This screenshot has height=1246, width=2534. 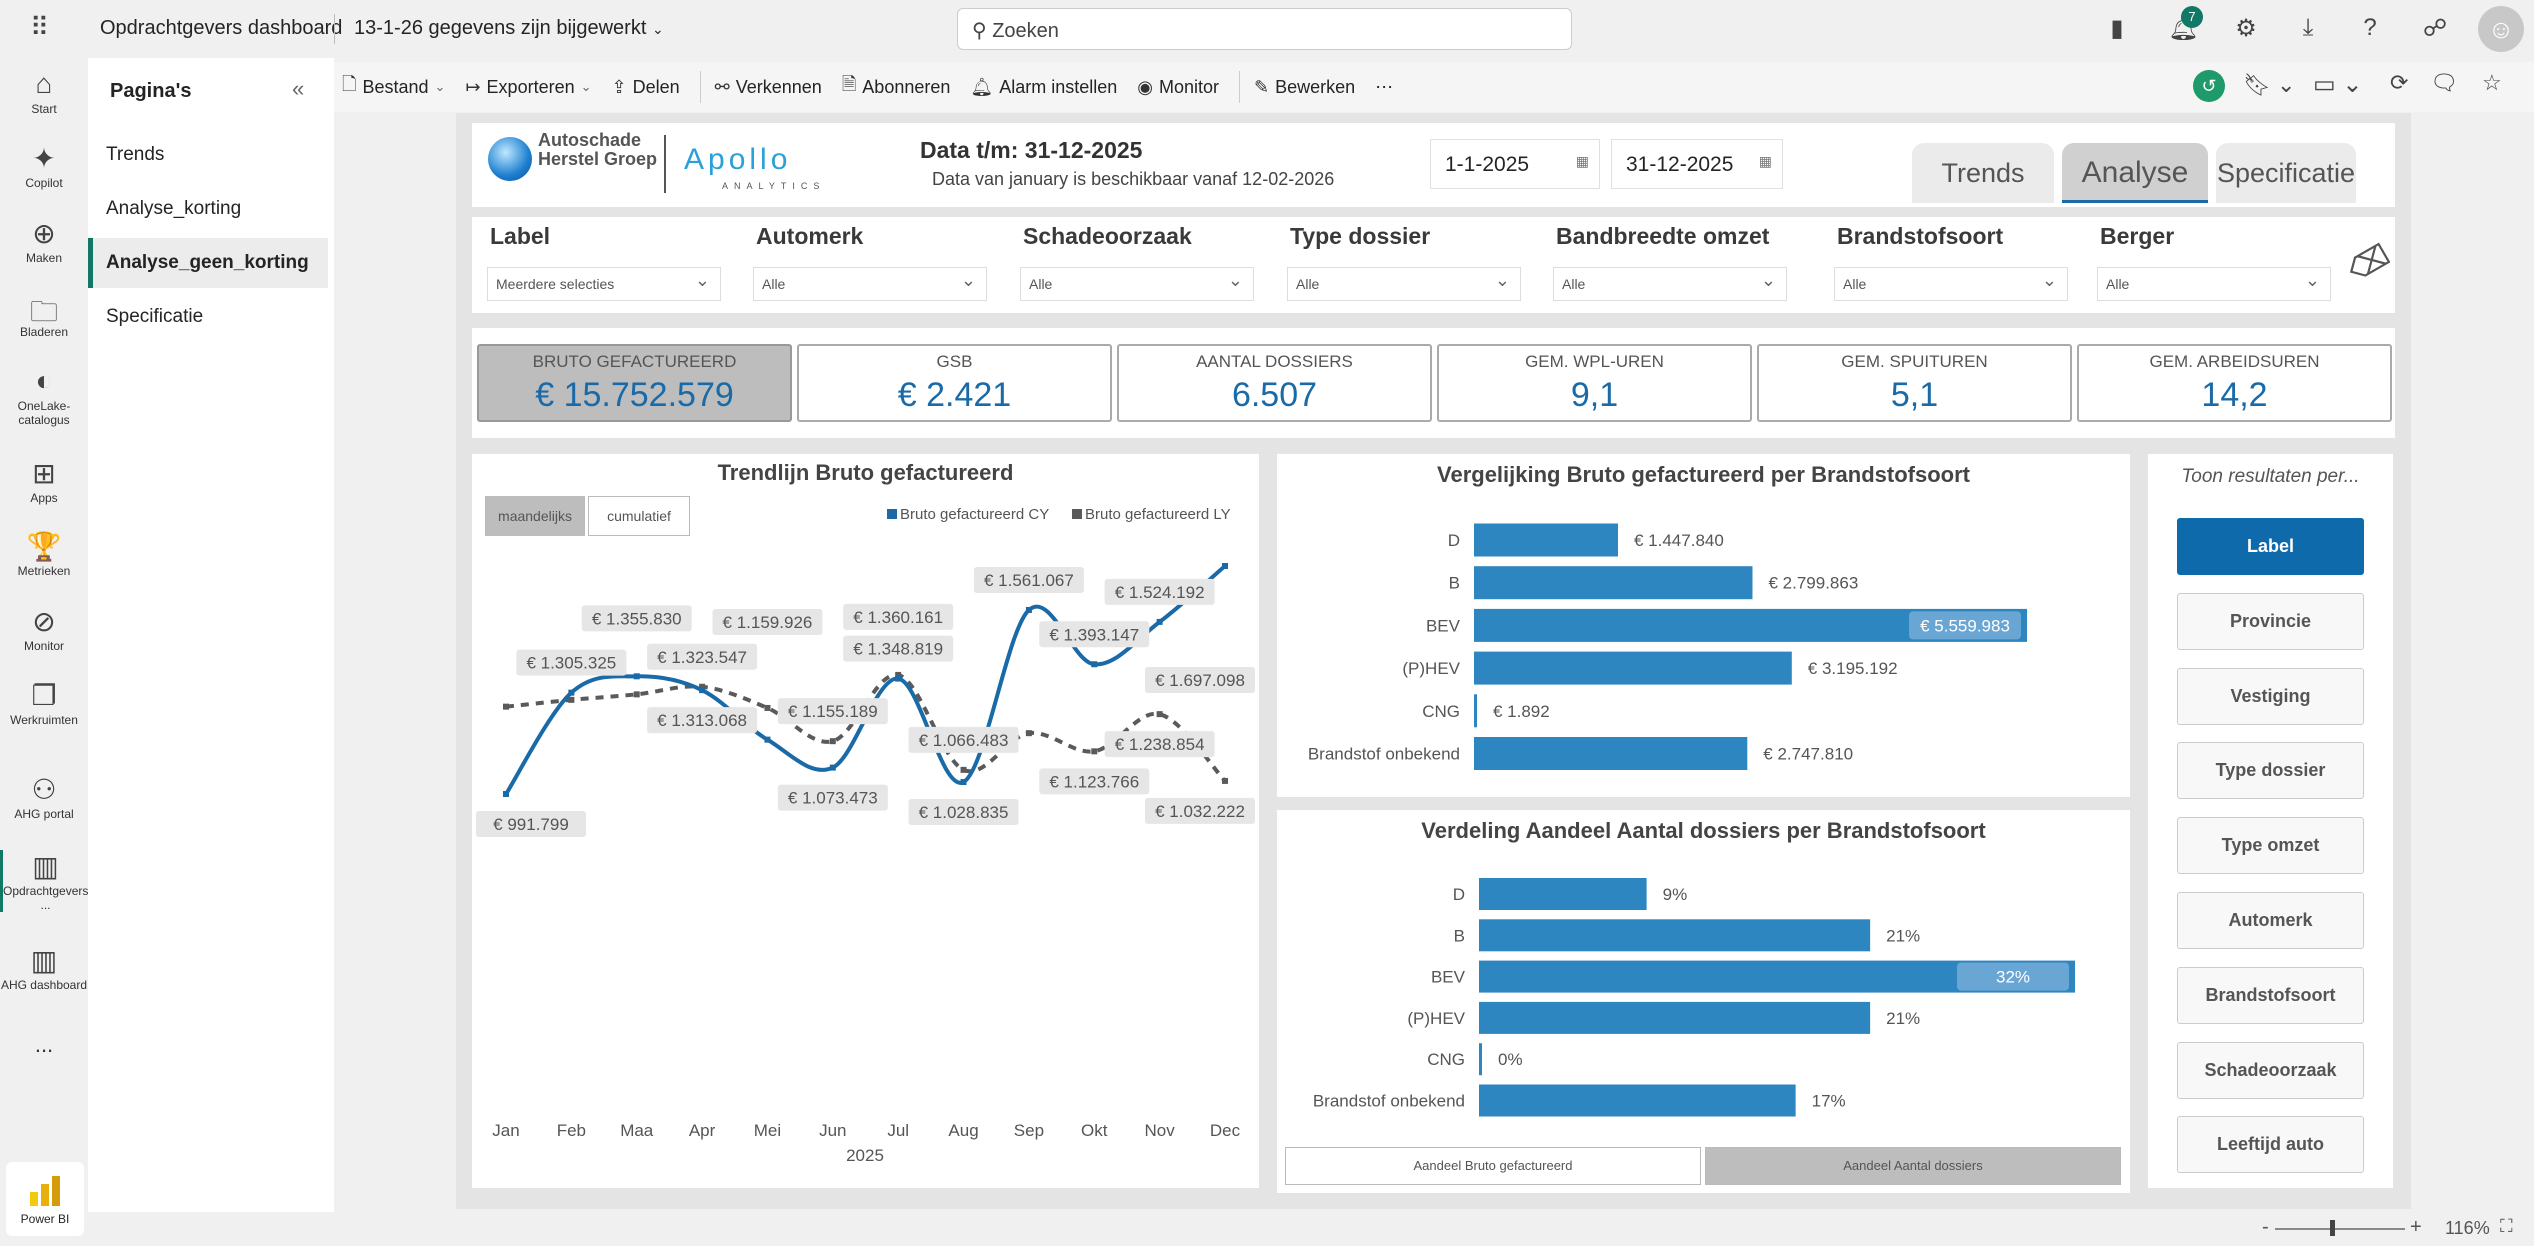 What do you see at coordinates (2416, 1227) in the screenshot?
I see `zoom-in-button: +` at bounding box center [2416, 1227].